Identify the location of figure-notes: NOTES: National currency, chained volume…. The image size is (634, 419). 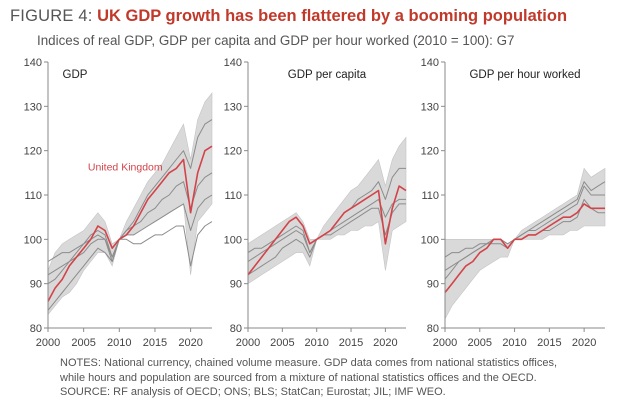
(308, 378).